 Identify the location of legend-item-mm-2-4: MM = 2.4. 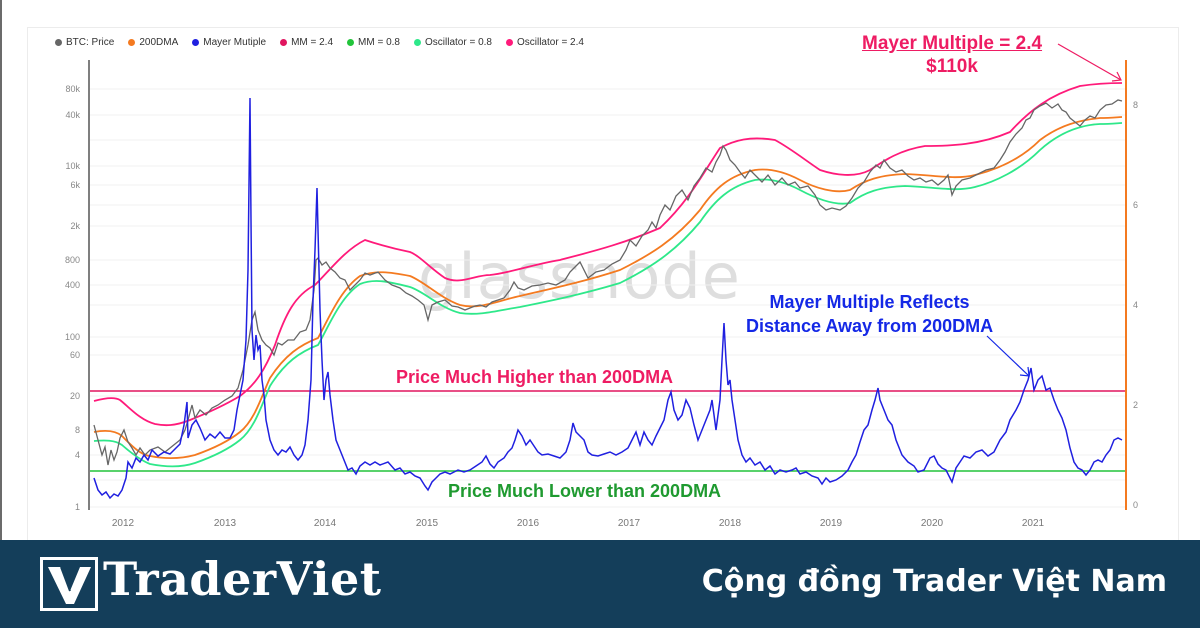
(306, 42).